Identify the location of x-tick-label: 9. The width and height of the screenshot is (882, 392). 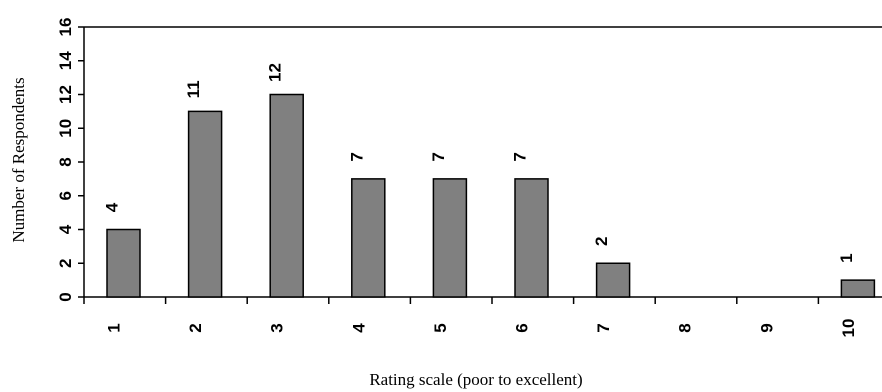
(766, 327).